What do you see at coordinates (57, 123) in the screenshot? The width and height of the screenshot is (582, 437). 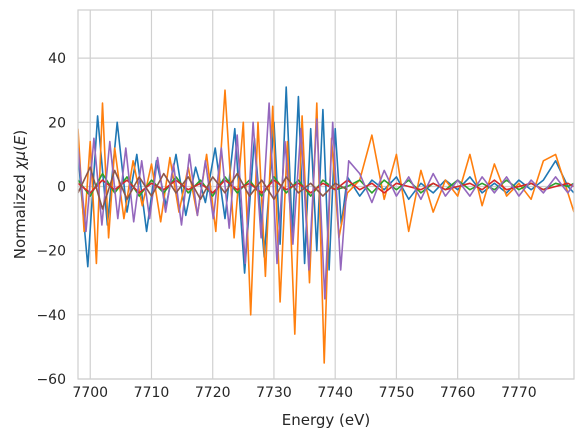 I see `y-tick-label: 20` at bounding box center [57, 123].